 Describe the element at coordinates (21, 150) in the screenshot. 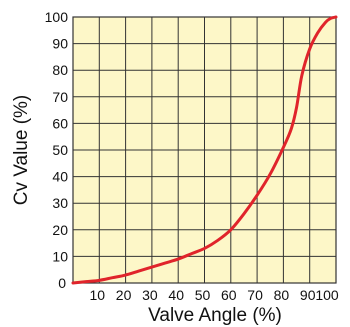

I see `y-axis-label: Cv Value (%)` at that location.